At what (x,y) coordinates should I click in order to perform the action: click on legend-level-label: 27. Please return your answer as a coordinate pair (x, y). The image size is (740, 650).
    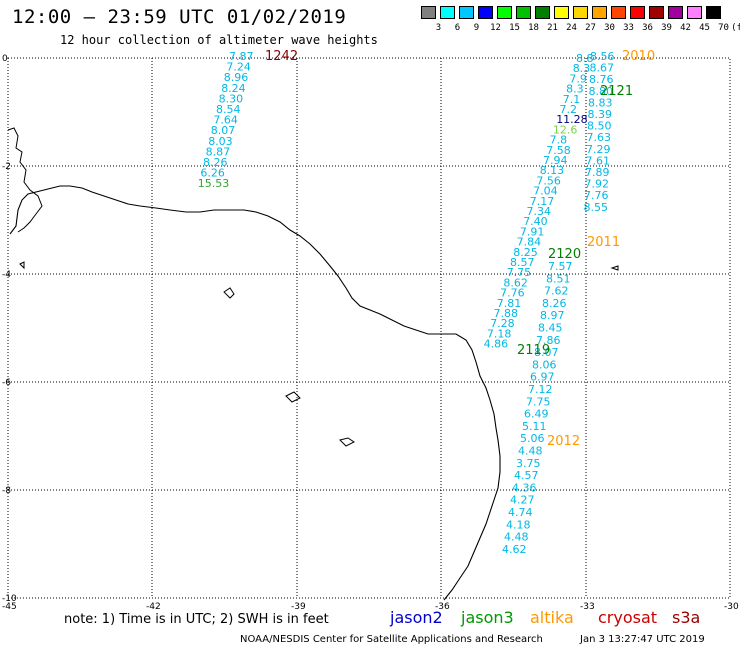
    Looking at the image, I should click on (590, 28).